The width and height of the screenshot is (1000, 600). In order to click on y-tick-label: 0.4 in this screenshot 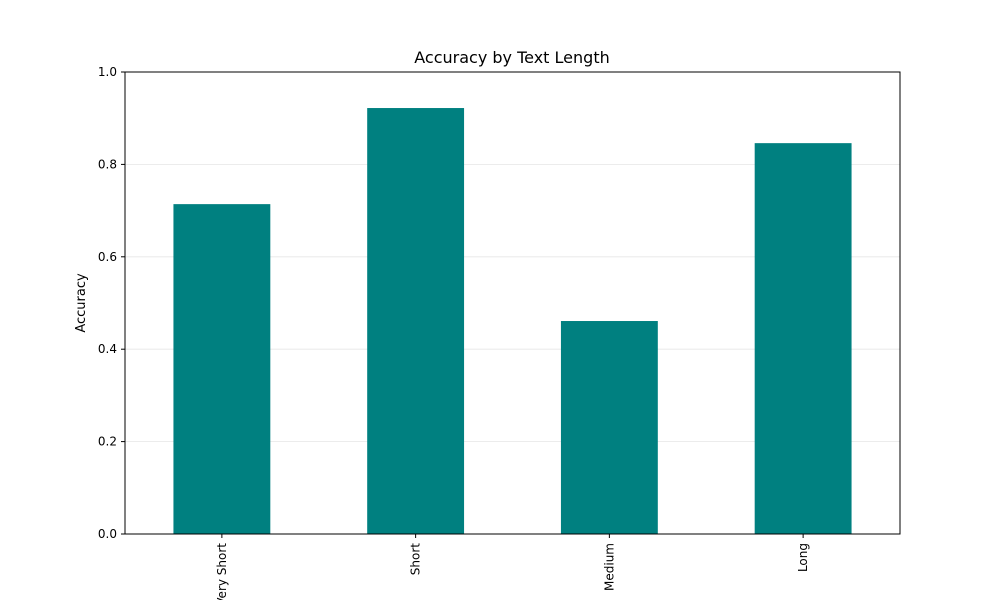, I will do `click(107, 349)`.